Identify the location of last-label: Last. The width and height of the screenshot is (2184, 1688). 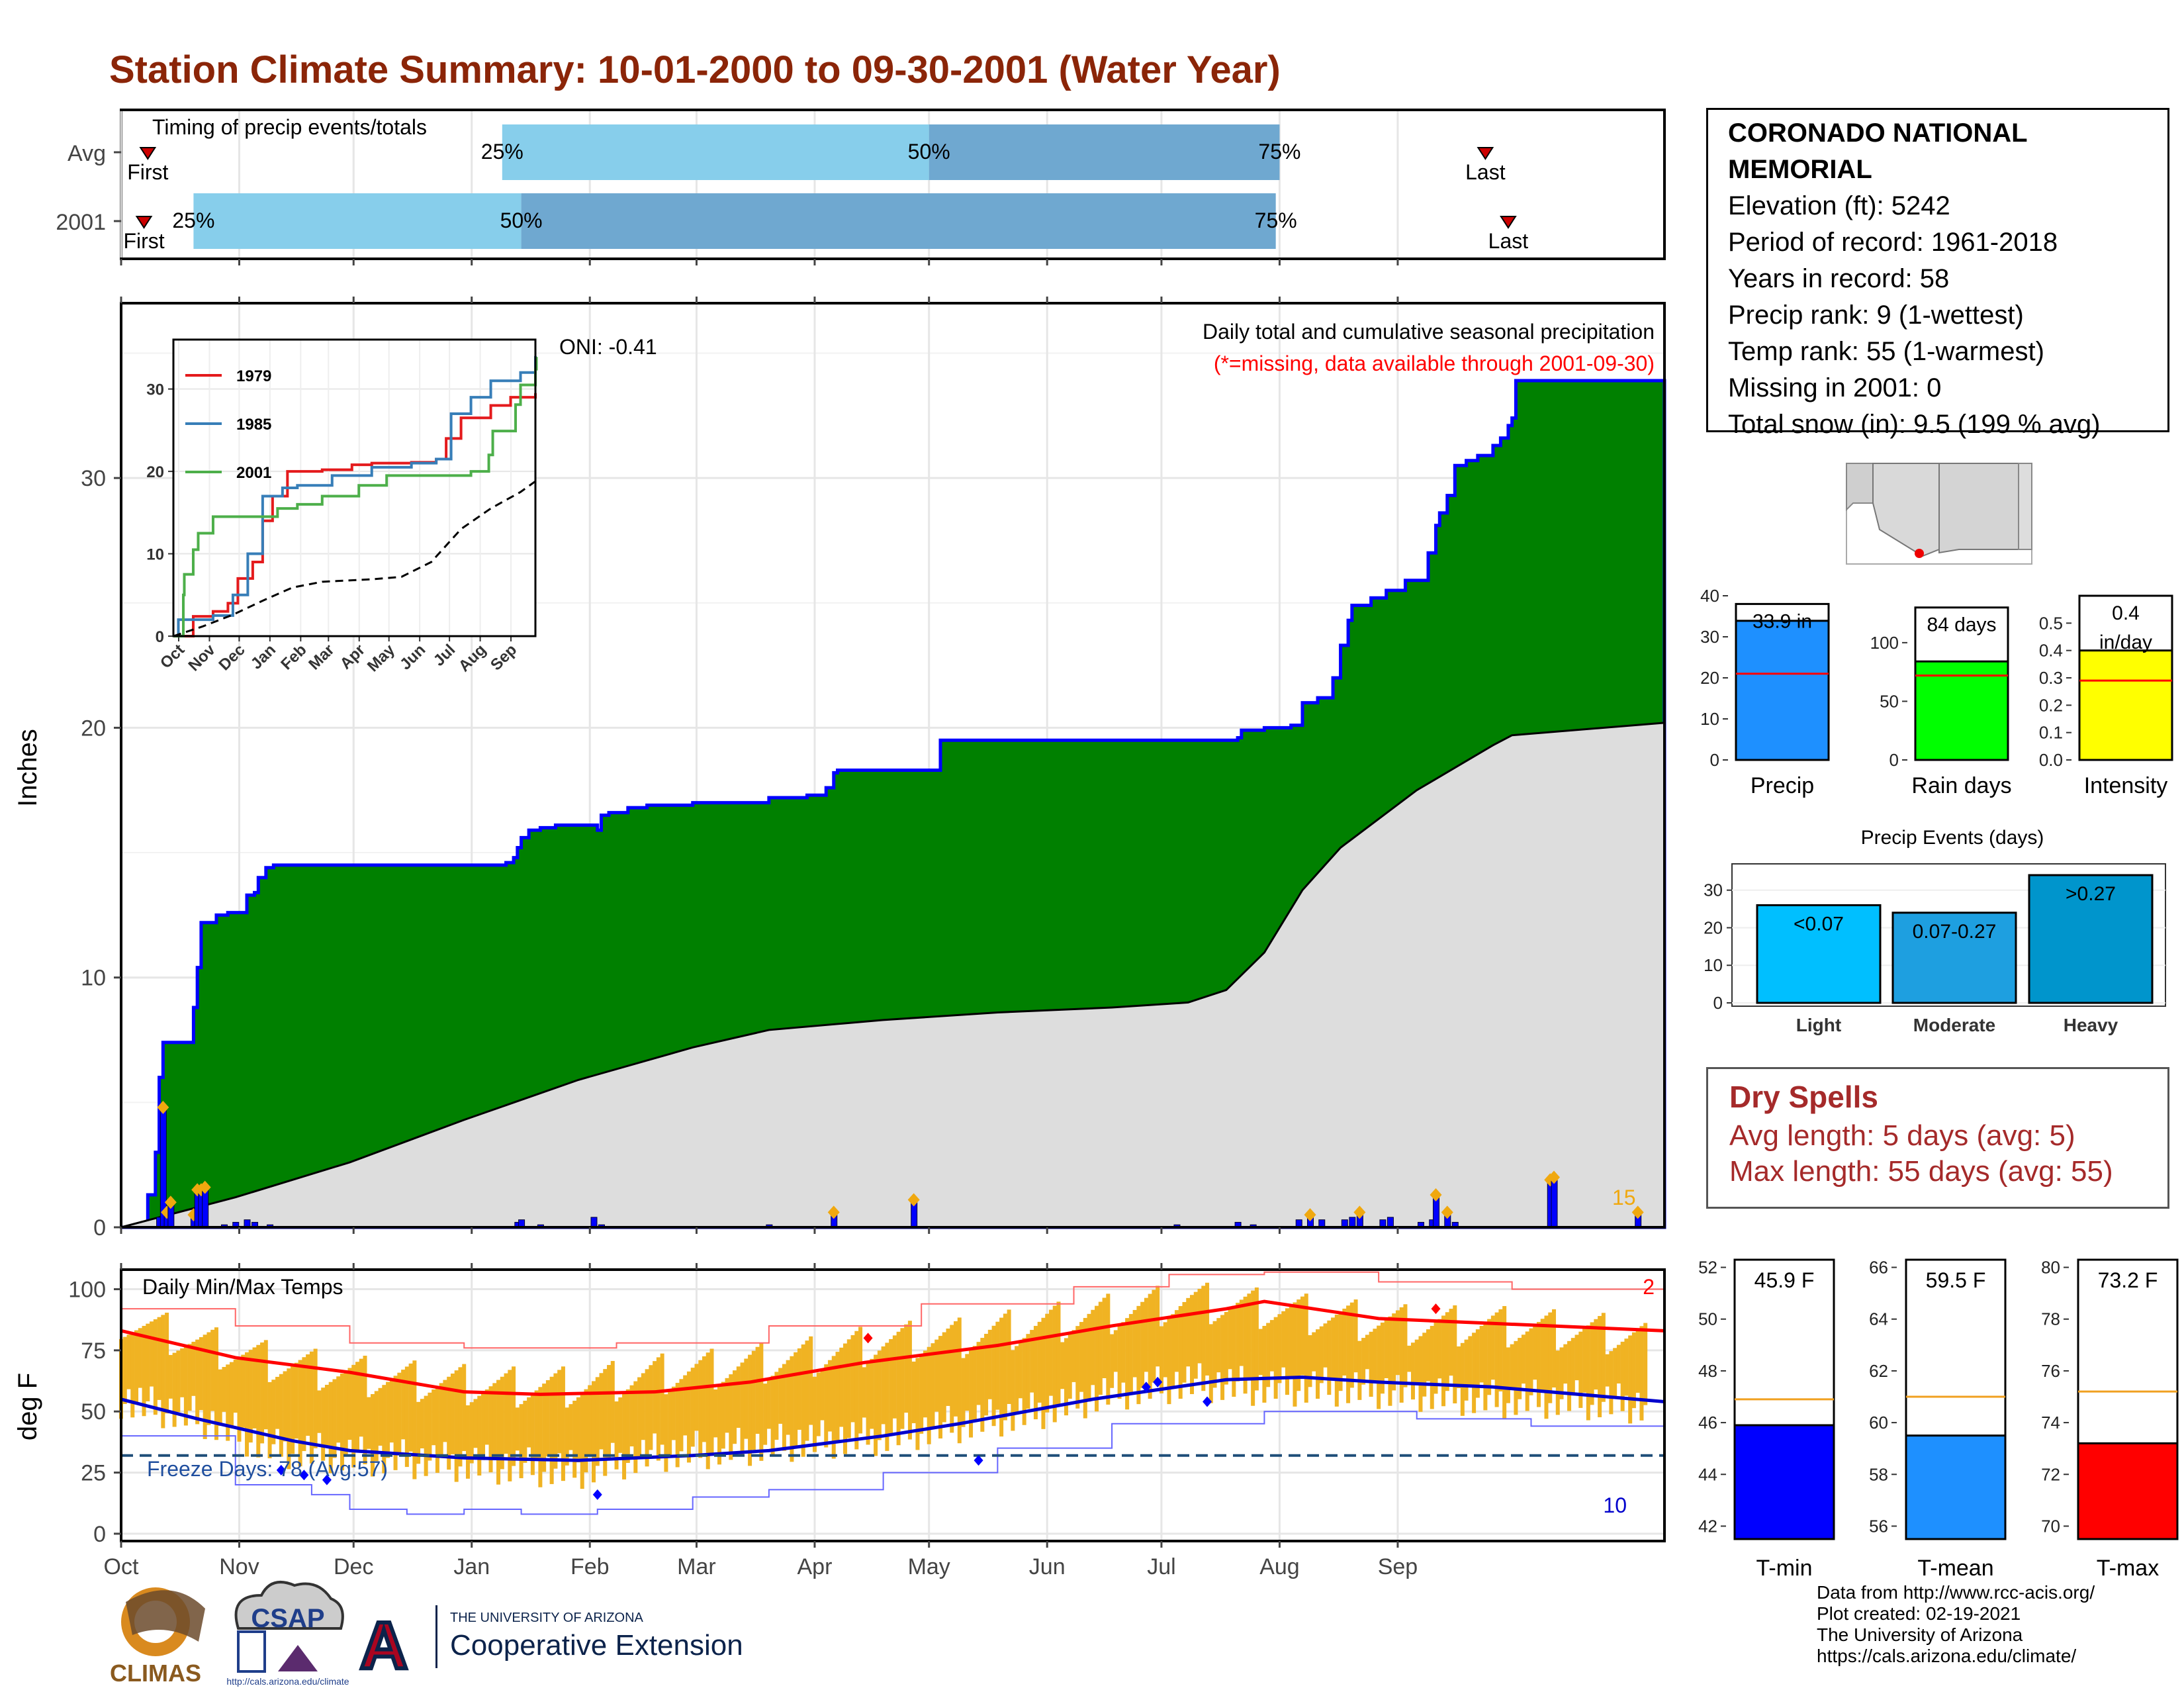
(1508, 241).